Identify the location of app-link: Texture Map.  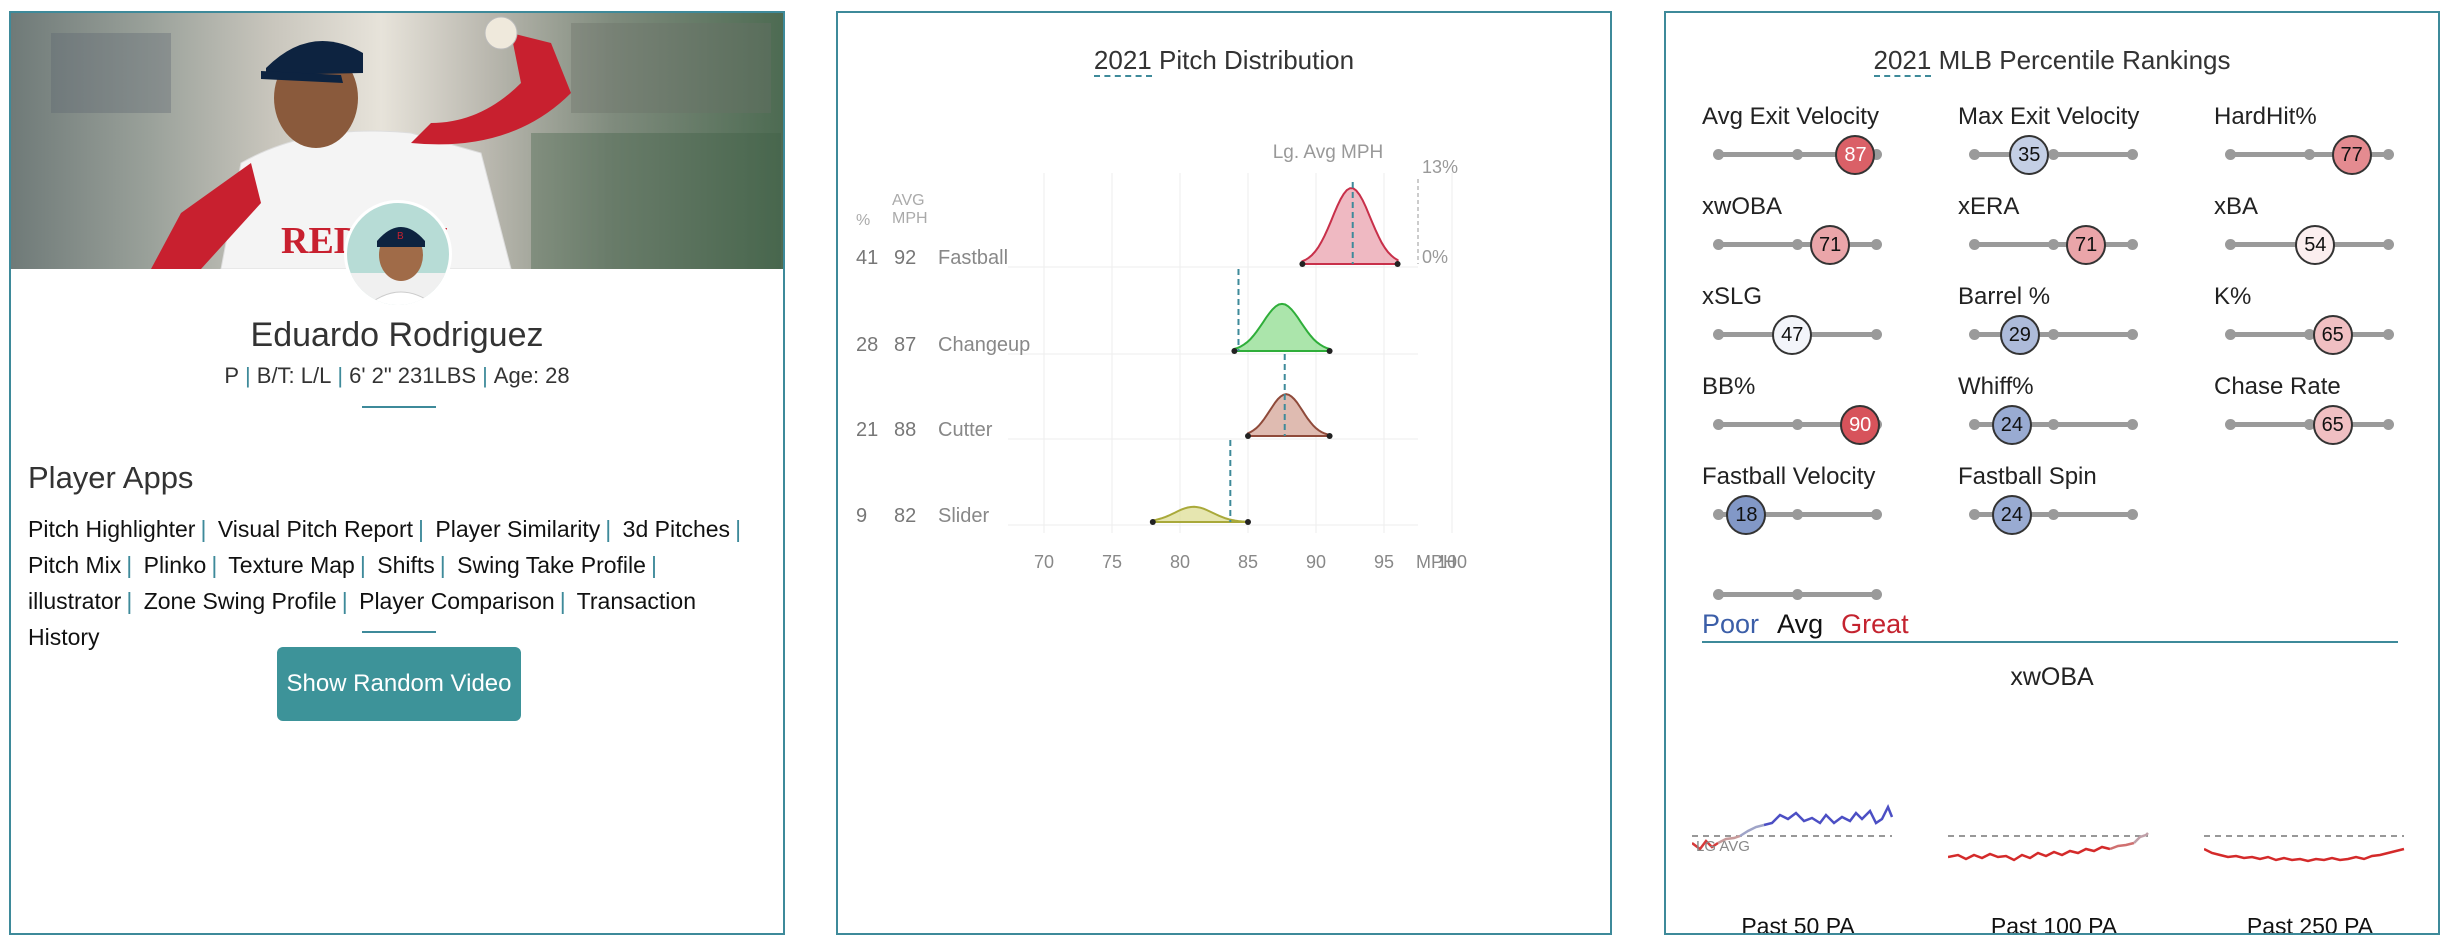
(291, 565).